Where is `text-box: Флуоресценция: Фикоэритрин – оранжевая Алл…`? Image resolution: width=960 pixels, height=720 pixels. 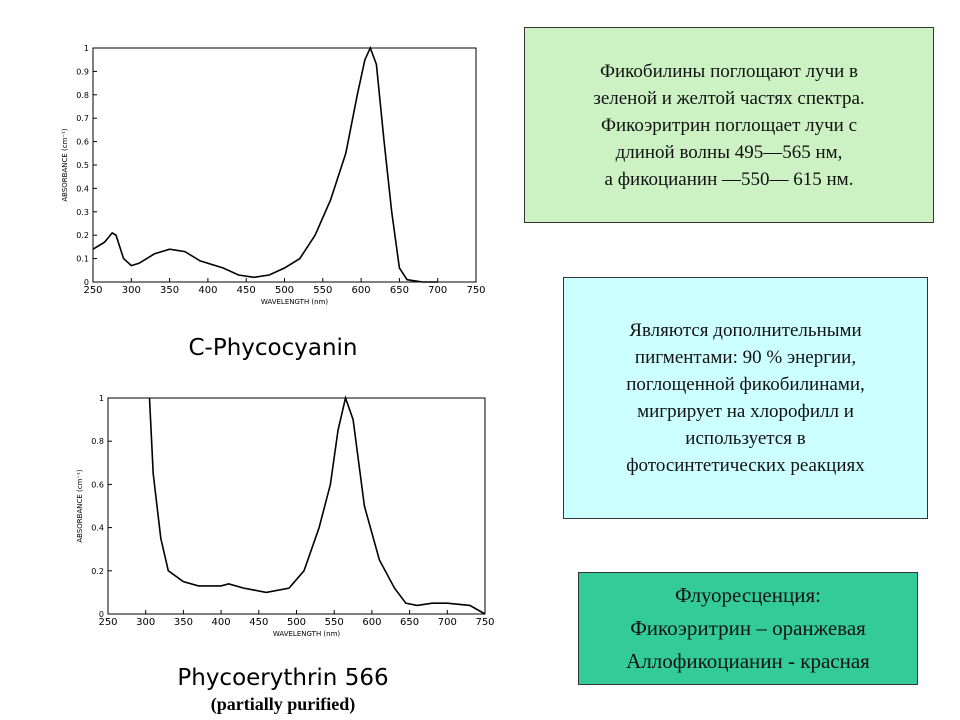 text-box: Флуоресценция: Фикоэритрин – оранжевая Алл… is located at coordinates (748, 628).